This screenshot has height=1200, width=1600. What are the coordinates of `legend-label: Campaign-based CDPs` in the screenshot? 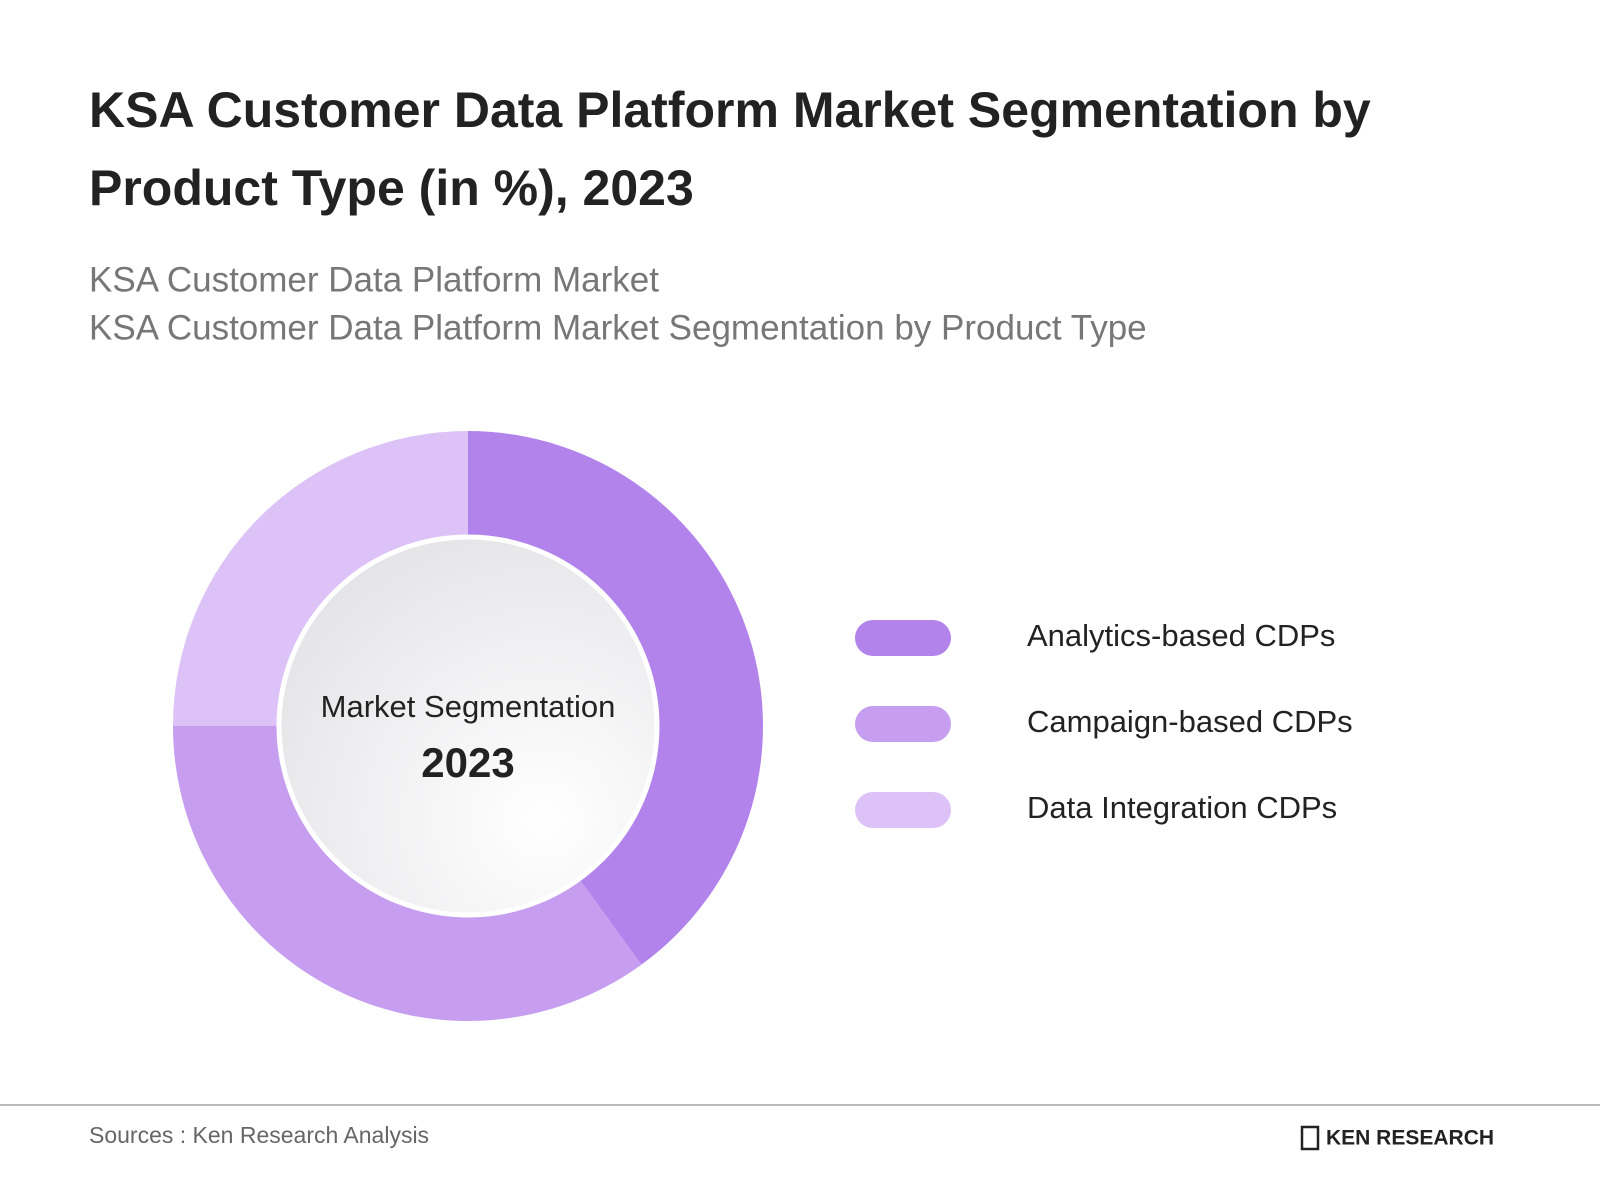 It's located at (1190, 721).